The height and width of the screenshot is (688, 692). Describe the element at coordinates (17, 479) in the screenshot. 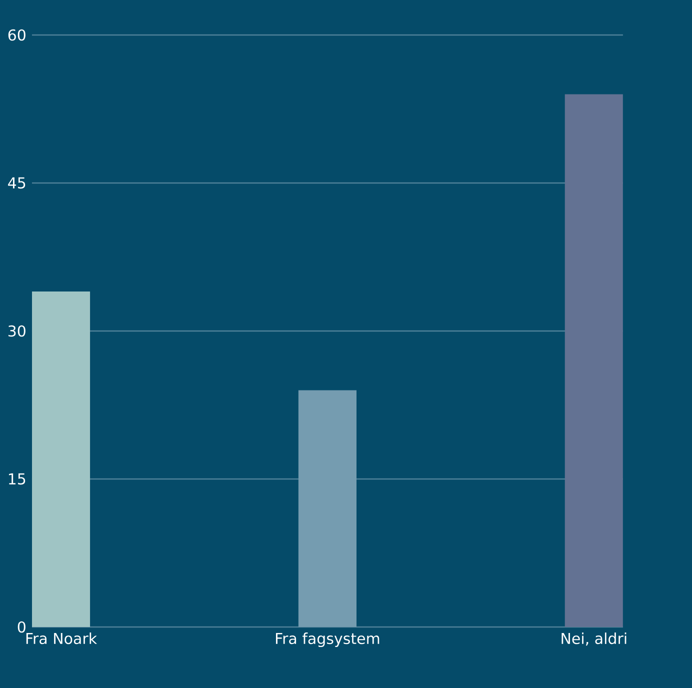

I see `y-tick-label: 15` at that location.